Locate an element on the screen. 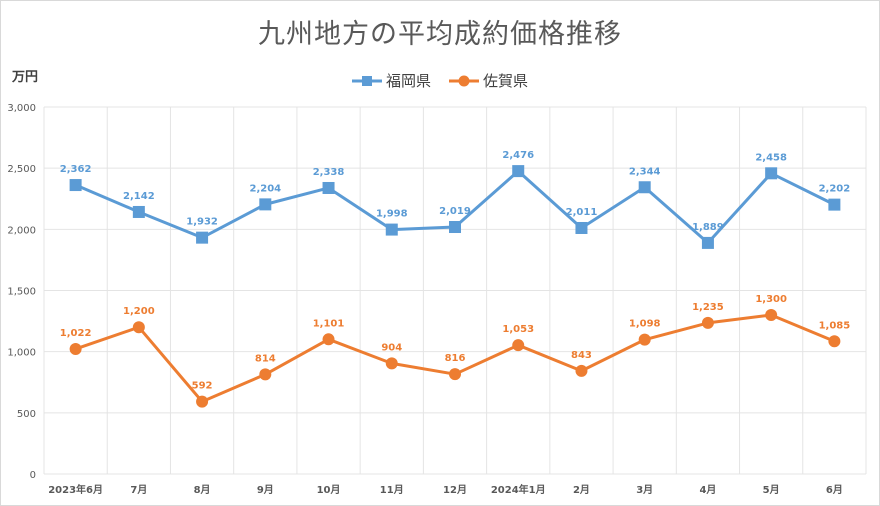 The width and height of the screenshot is (880, 506). data-label: 1,998 is located at coordinates (392, 214).